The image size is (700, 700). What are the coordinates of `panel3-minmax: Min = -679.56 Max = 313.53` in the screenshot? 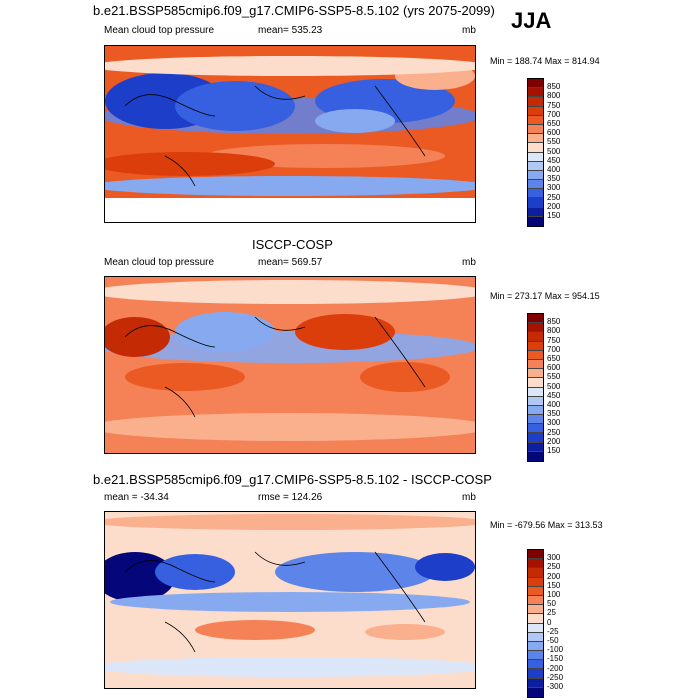 It's located at (546, 525).